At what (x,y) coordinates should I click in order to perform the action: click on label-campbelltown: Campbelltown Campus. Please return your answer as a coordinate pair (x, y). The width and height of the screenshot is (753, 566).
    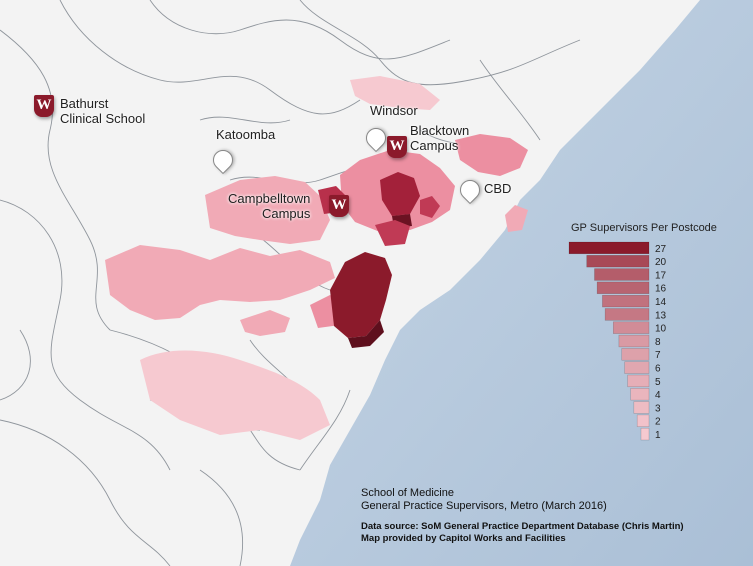
    Looking at the image, I should click on (269, 206).